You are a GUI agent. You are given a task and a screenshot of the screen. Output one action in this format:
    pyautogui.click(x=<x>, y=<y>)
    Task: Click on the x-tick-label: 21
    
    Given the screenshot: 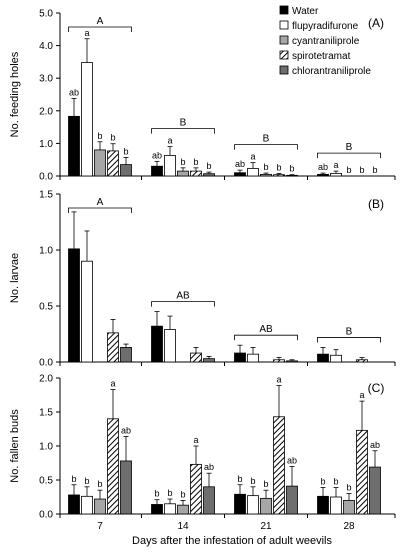 What is the action you would take?
    pyautogui.click(x=266, y=526)
    